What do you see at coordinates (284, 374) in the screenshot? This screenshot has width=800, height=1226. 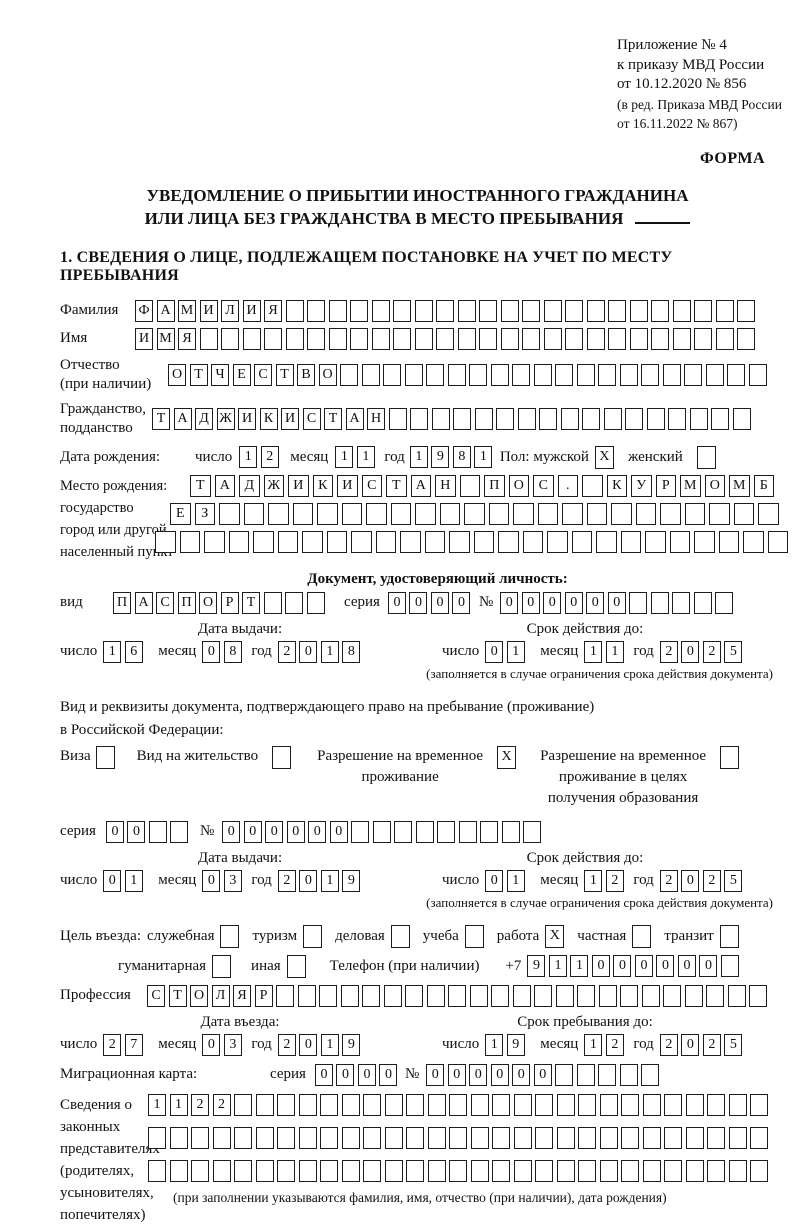 I see `char-cell: Т` at bounding box center [284, 374].